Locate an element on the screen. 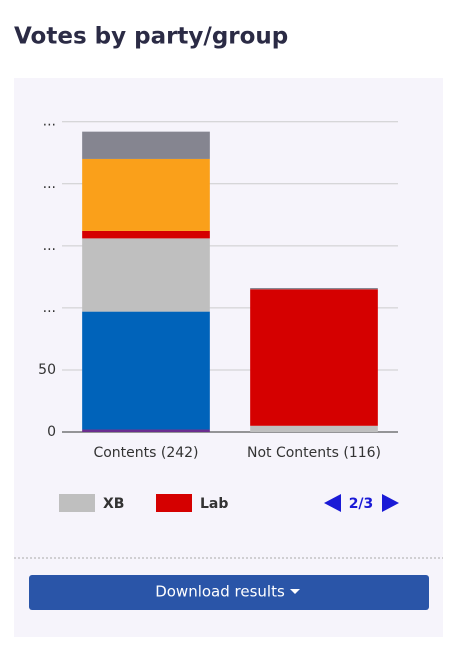 This screenshot has height=662, width=455. caret is located at coordinates (295, 591).